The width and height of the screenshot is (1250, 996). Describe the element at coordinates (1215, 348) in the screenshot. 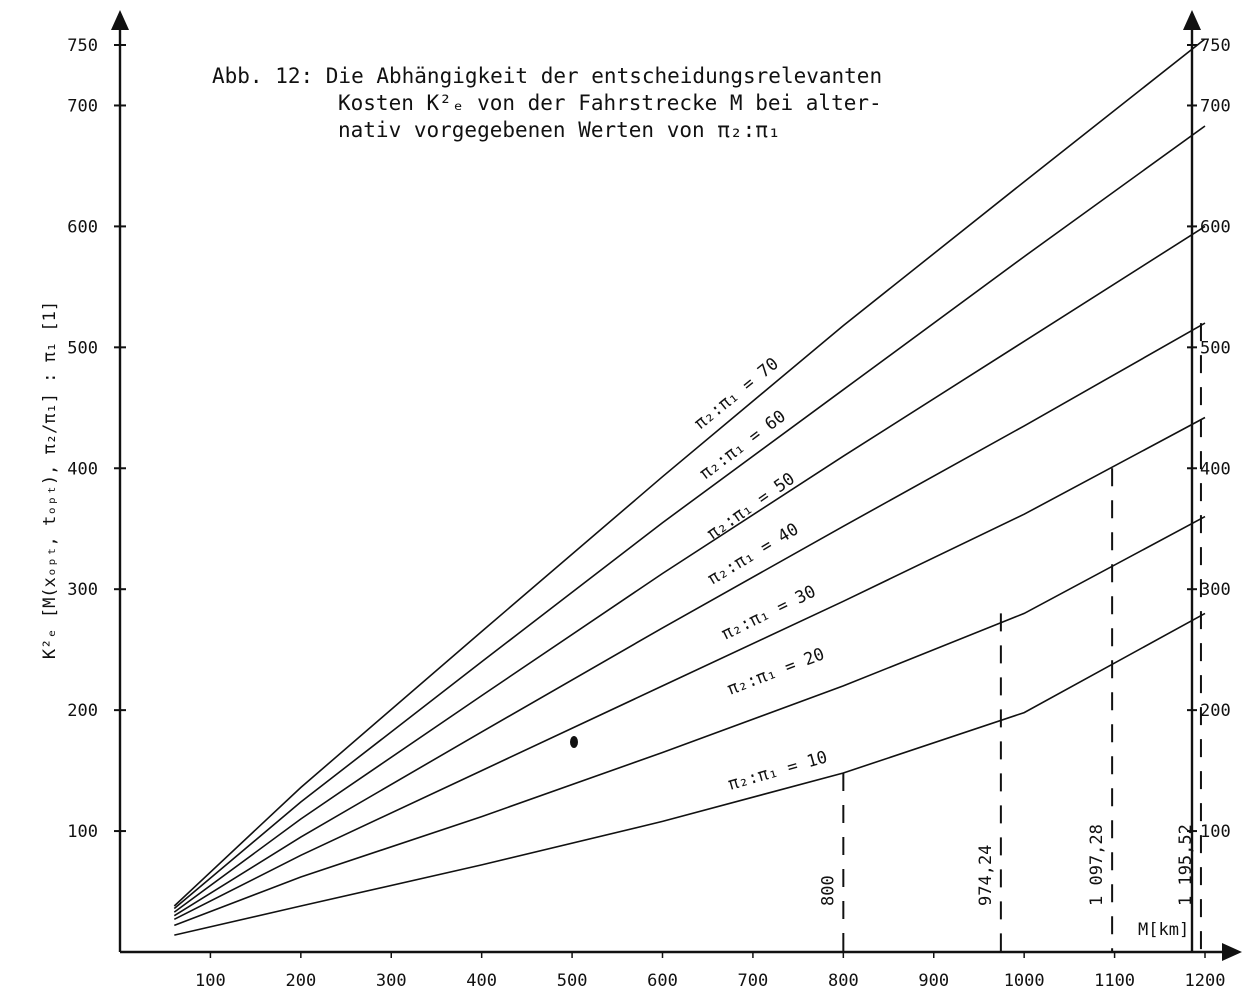

I see `y-right-tick-label: 500` at that location.